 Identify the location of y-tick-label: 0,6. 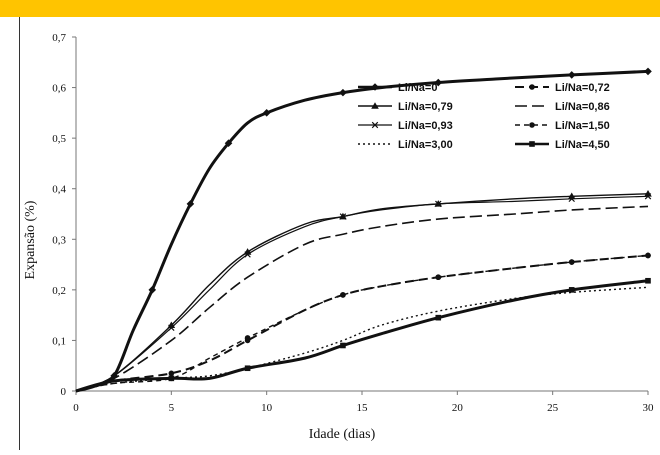
(59, 89).